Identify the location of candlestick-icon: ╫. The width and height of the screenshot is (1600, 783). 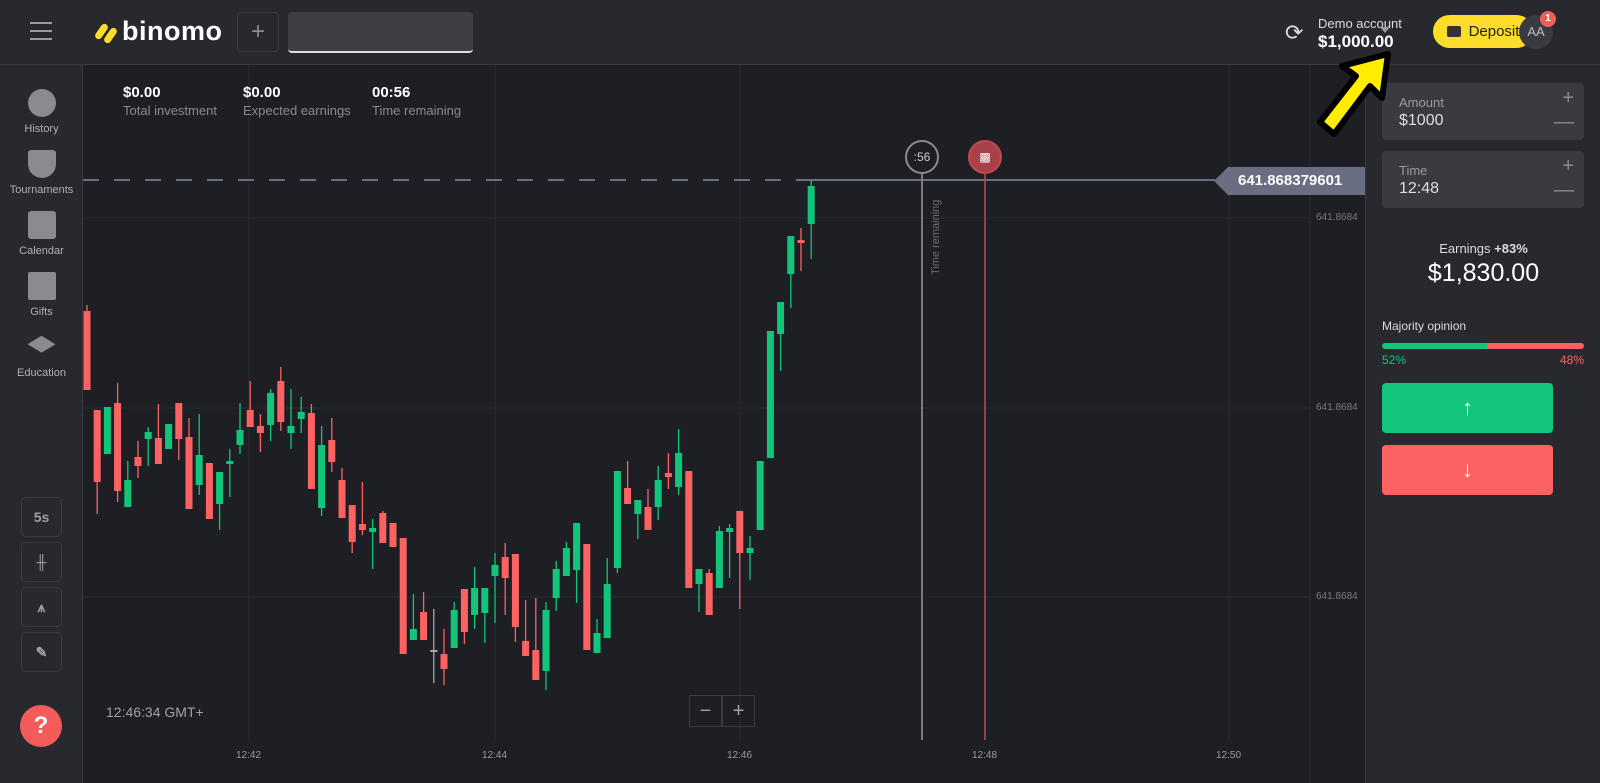
(41, 562).